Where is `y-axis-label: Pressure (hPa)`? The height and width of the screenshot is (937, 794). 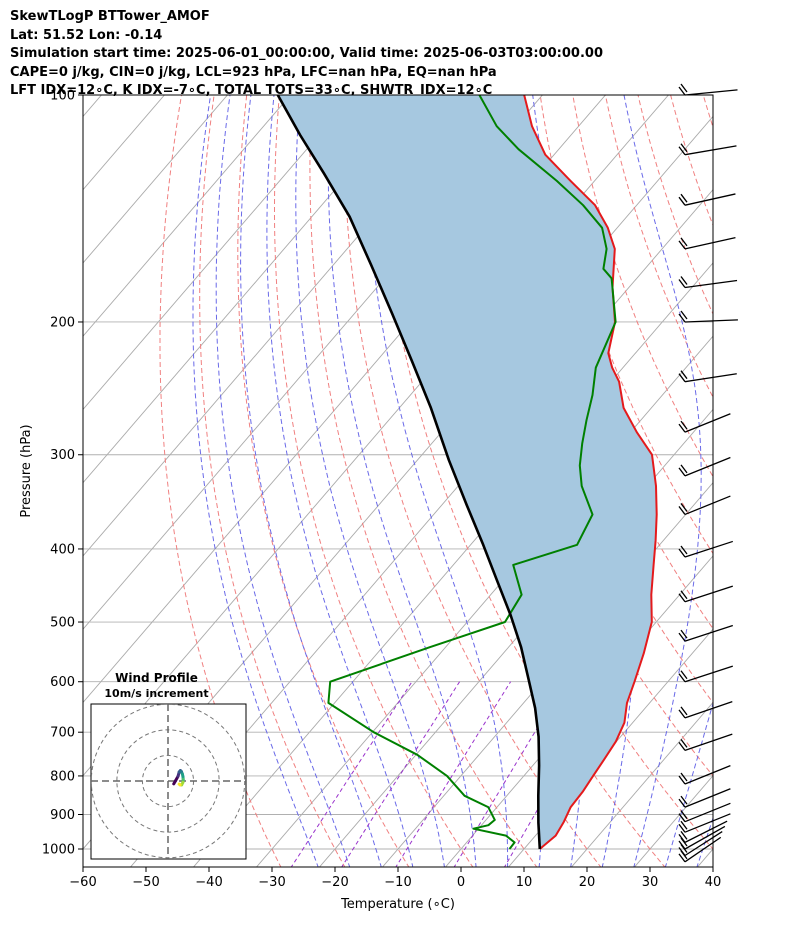 y-axis-label: Pressure (hPa) is located at coordinates (26, 470).